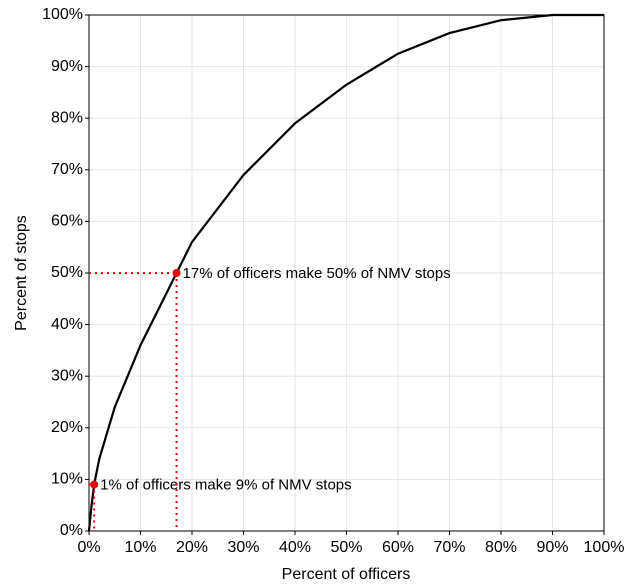 This screenshot has height=585, width=635. What do you see at coordinates (67, 221) in the screenshot?
I see `y-tick-label: 60%` at bounding box center [67, 221].